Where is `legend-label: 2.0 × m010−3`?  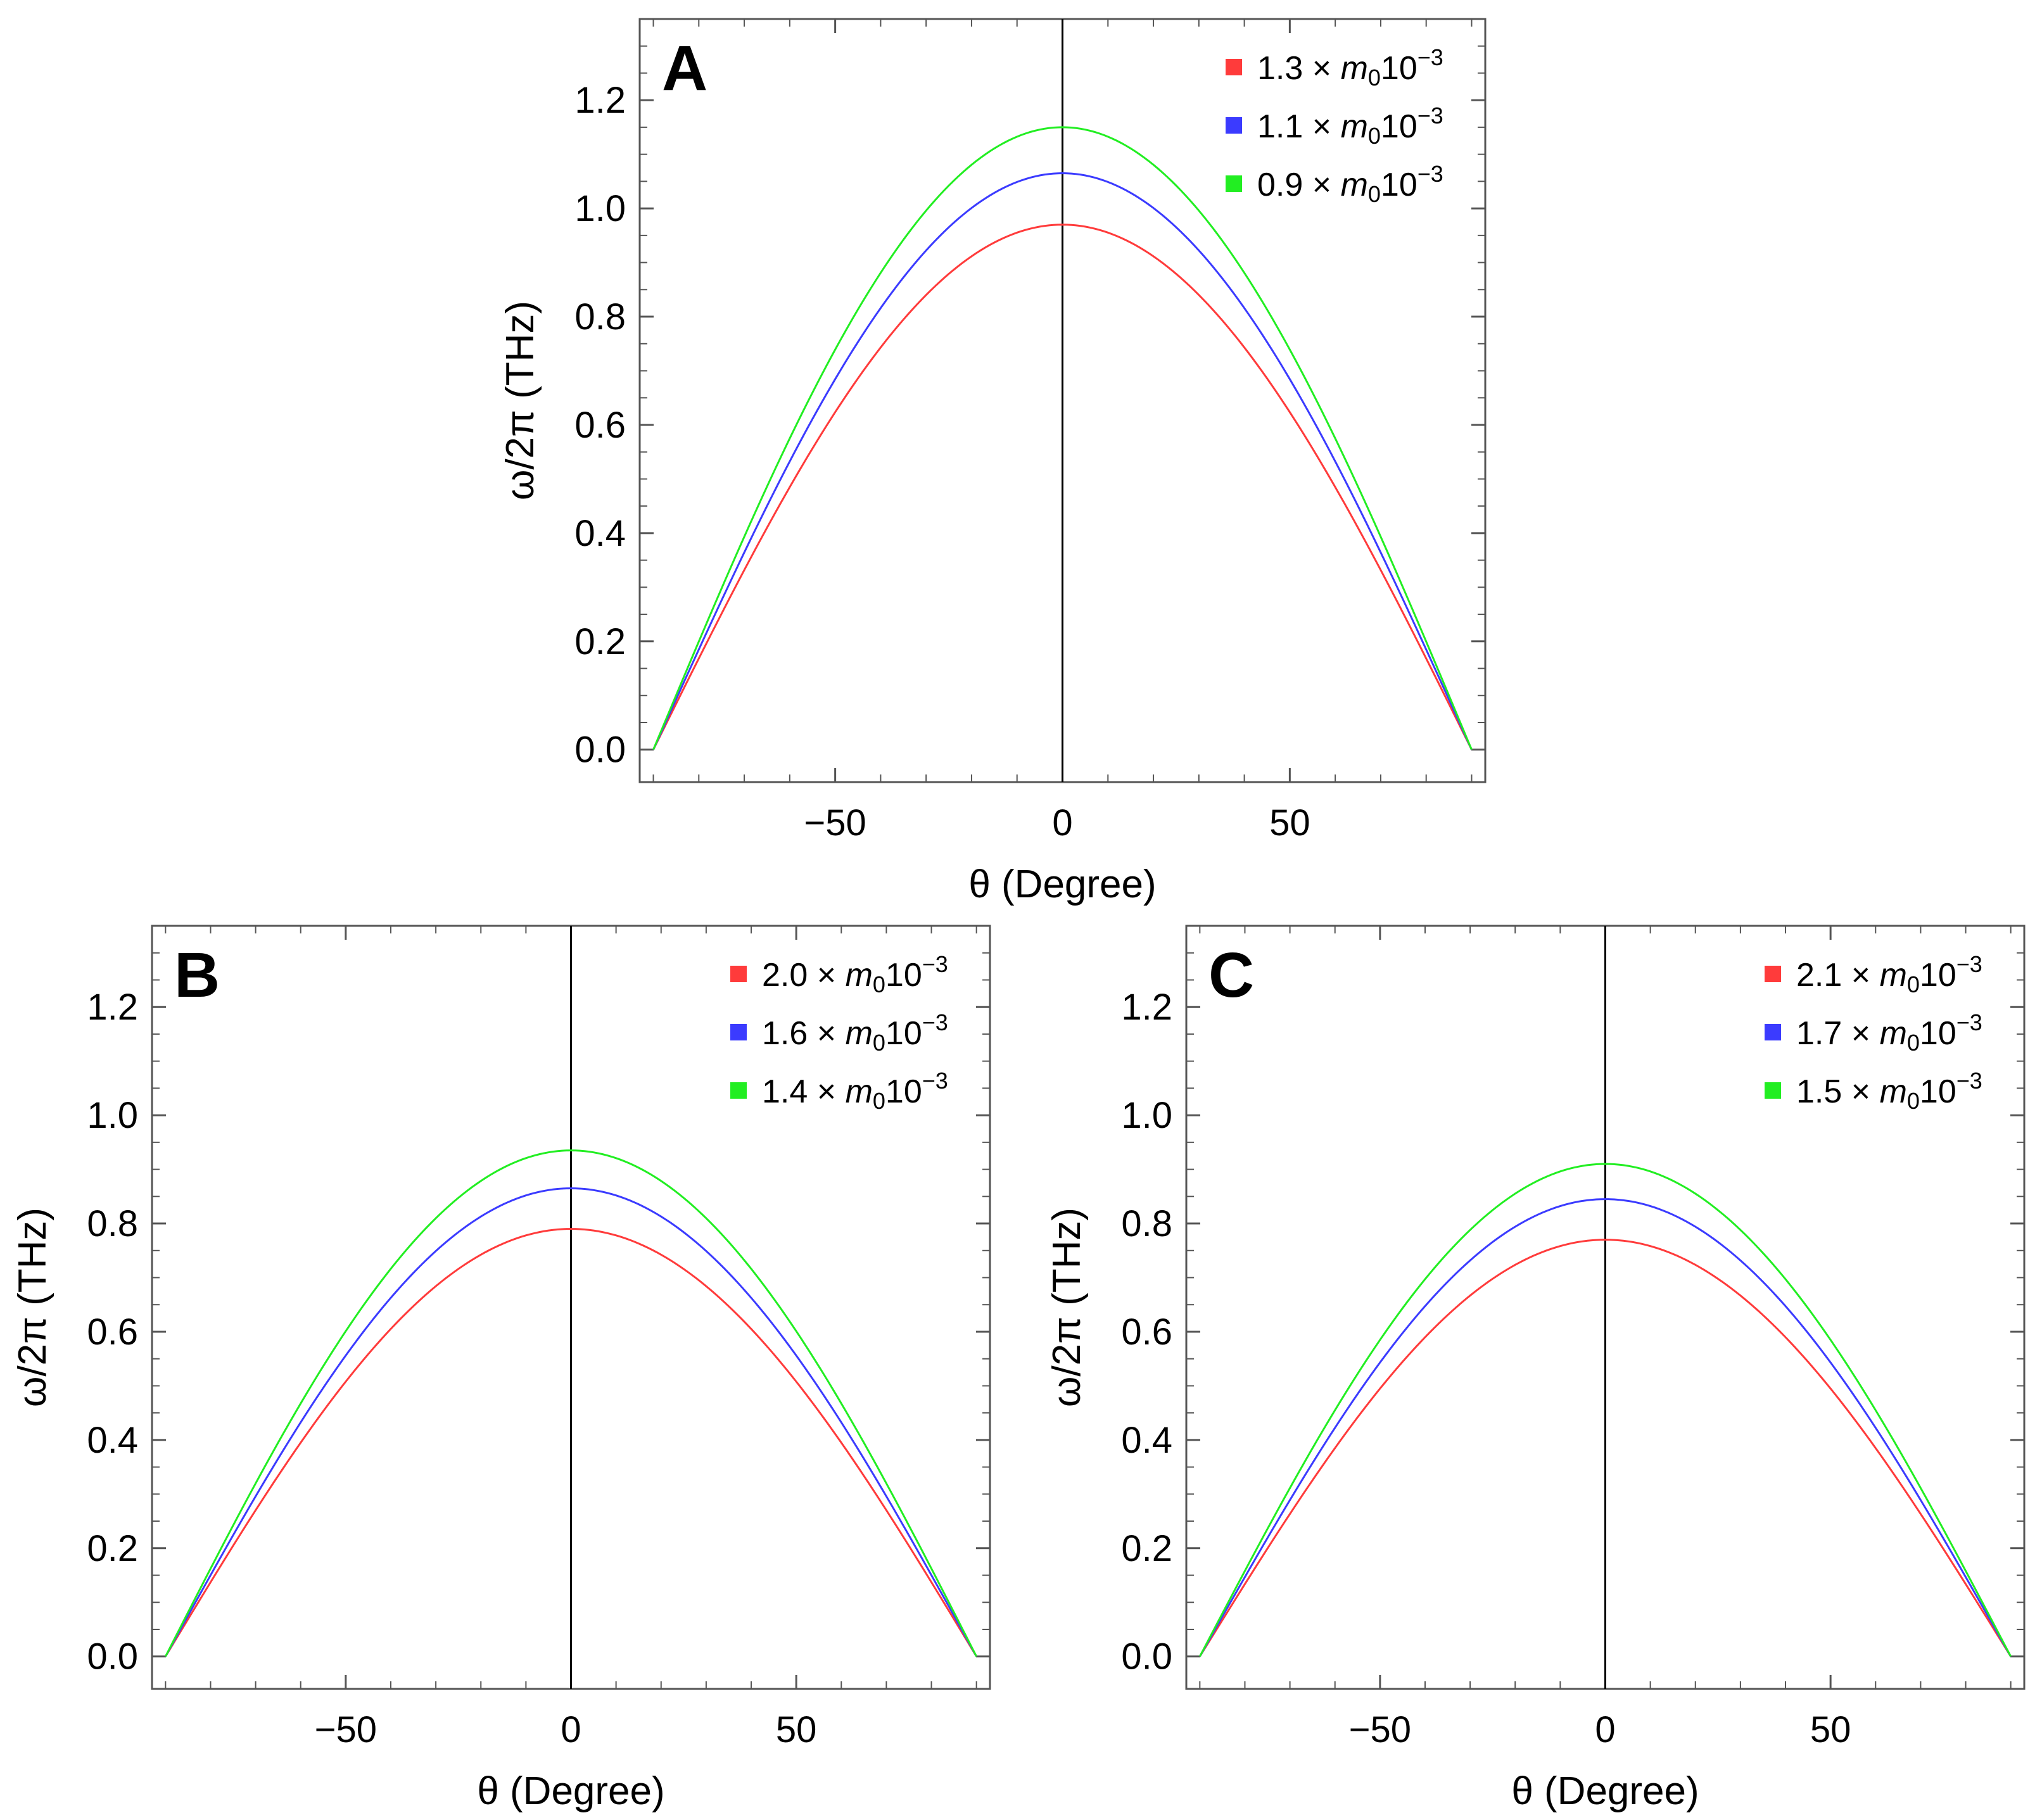
legend-label: 2.0 × m010−3 is located at coordinates (855, 974).